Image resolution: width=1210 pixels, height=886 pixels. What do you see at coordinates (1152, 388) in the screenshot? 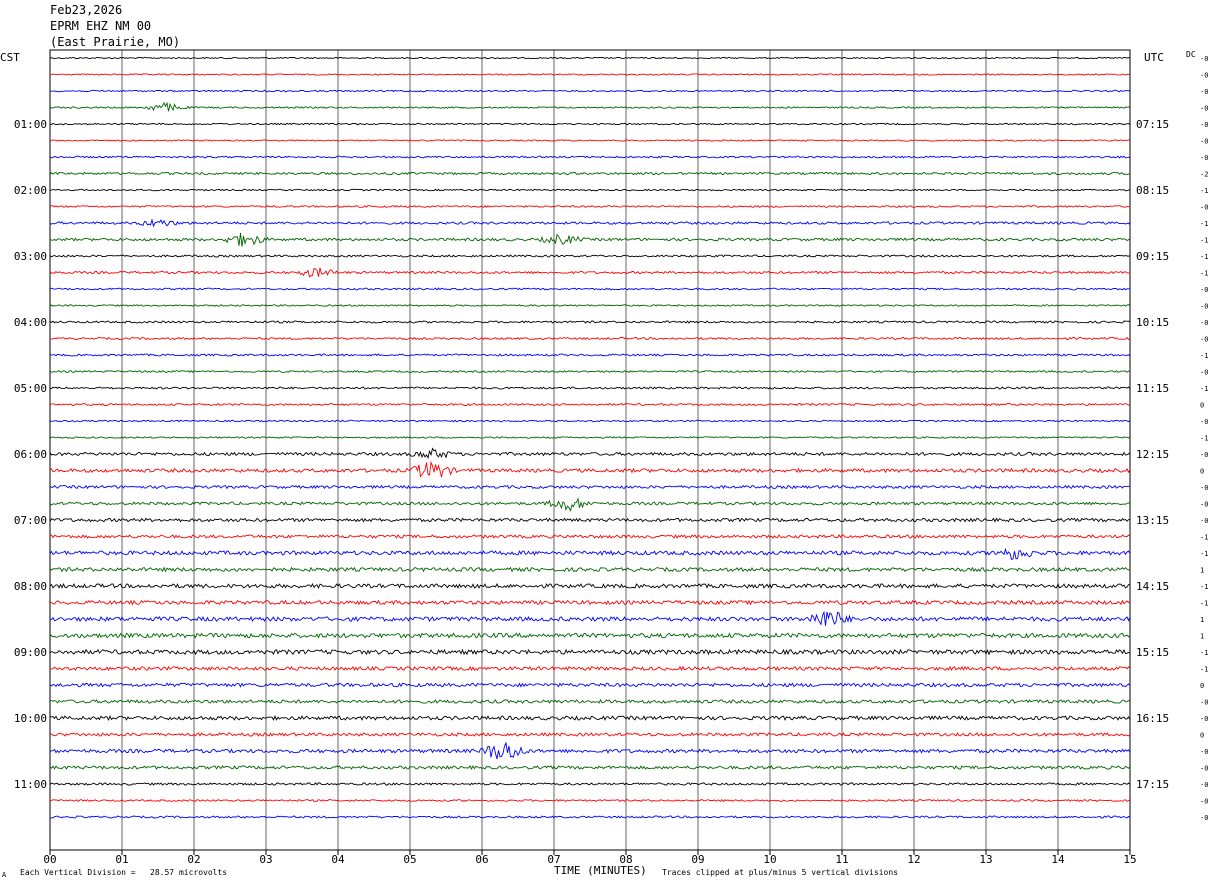
I see `right-hour-label: 11:15` at bounding box center [1152, 388].